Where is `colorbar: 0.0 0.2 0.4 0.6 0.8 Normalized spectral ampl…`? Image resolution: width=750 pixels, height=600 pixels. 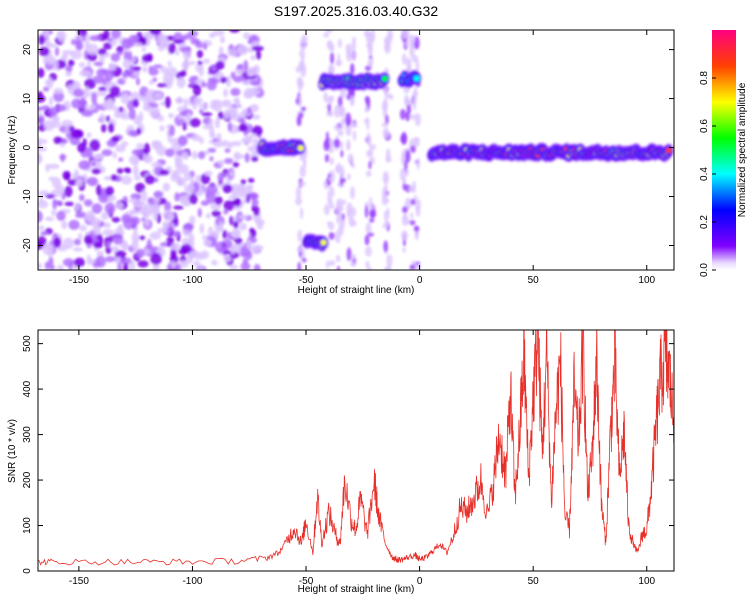
colorbar: 0.0 0.2 0.4 0.6 0.8 Normalized spectral ampl… is located at coordinates (723, 153).